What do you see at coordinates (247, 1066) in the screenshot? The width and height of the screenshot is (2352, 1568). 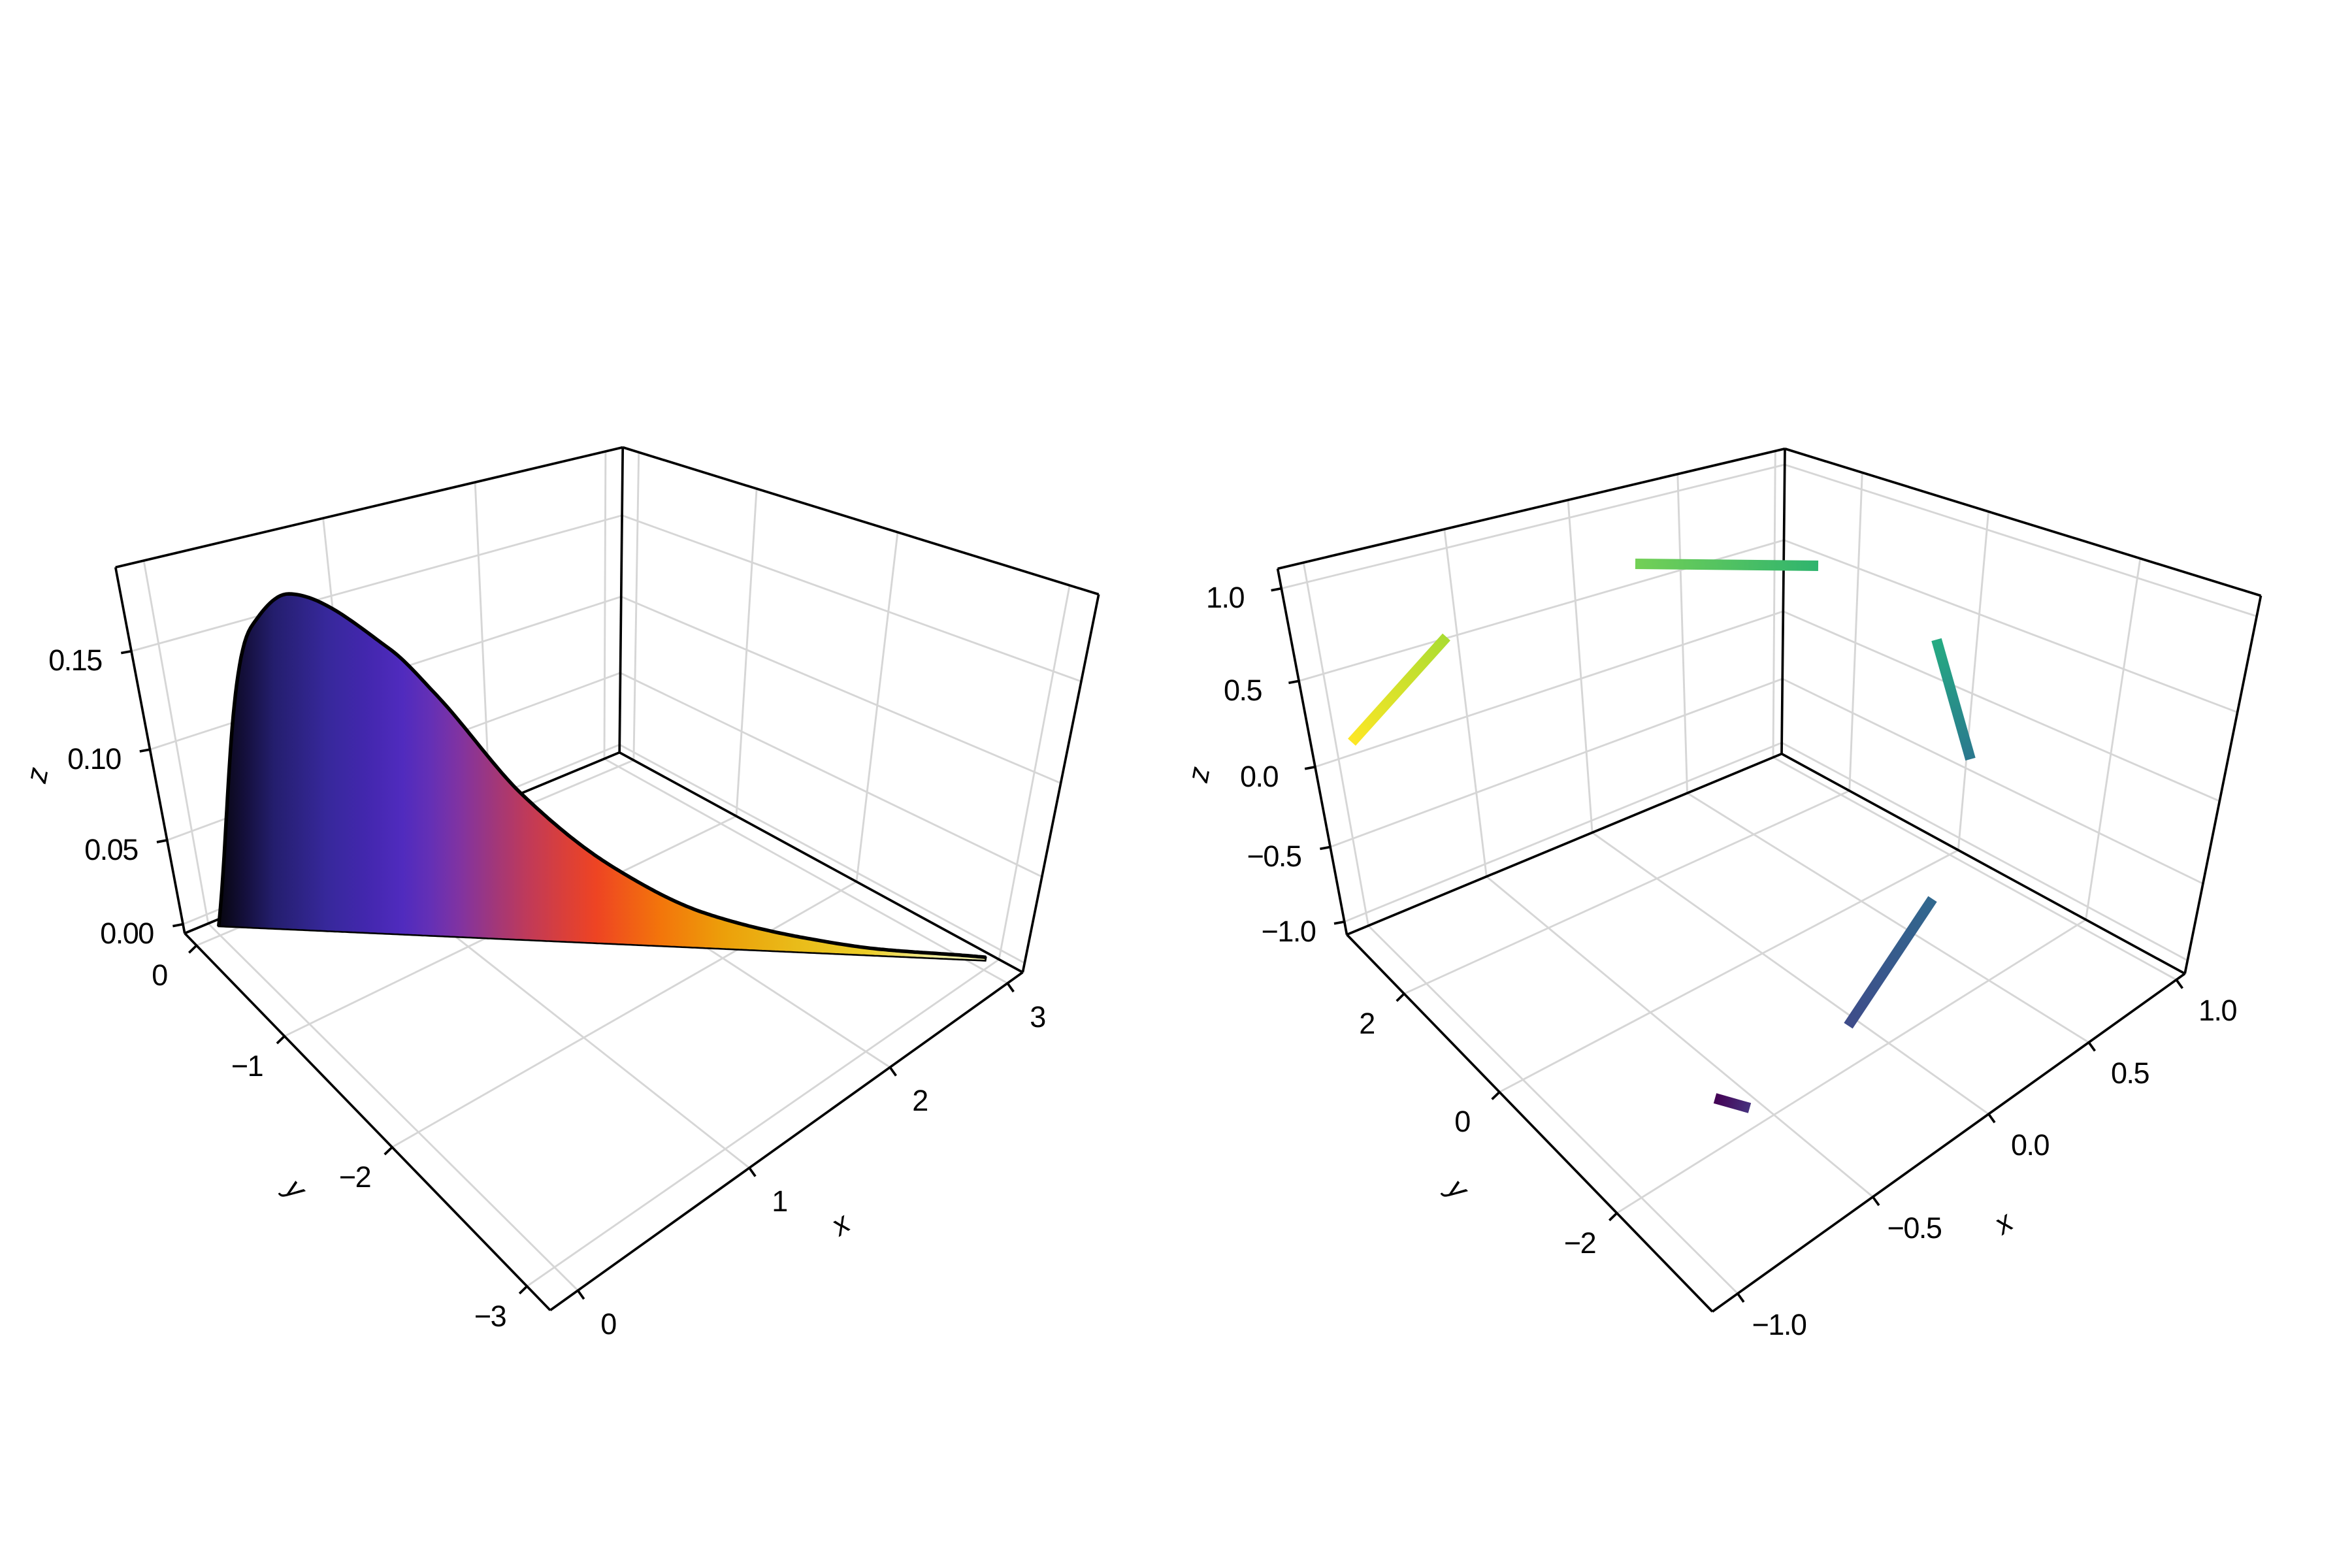 I see `svg-text: −1` at bounding box center [247, 1066].